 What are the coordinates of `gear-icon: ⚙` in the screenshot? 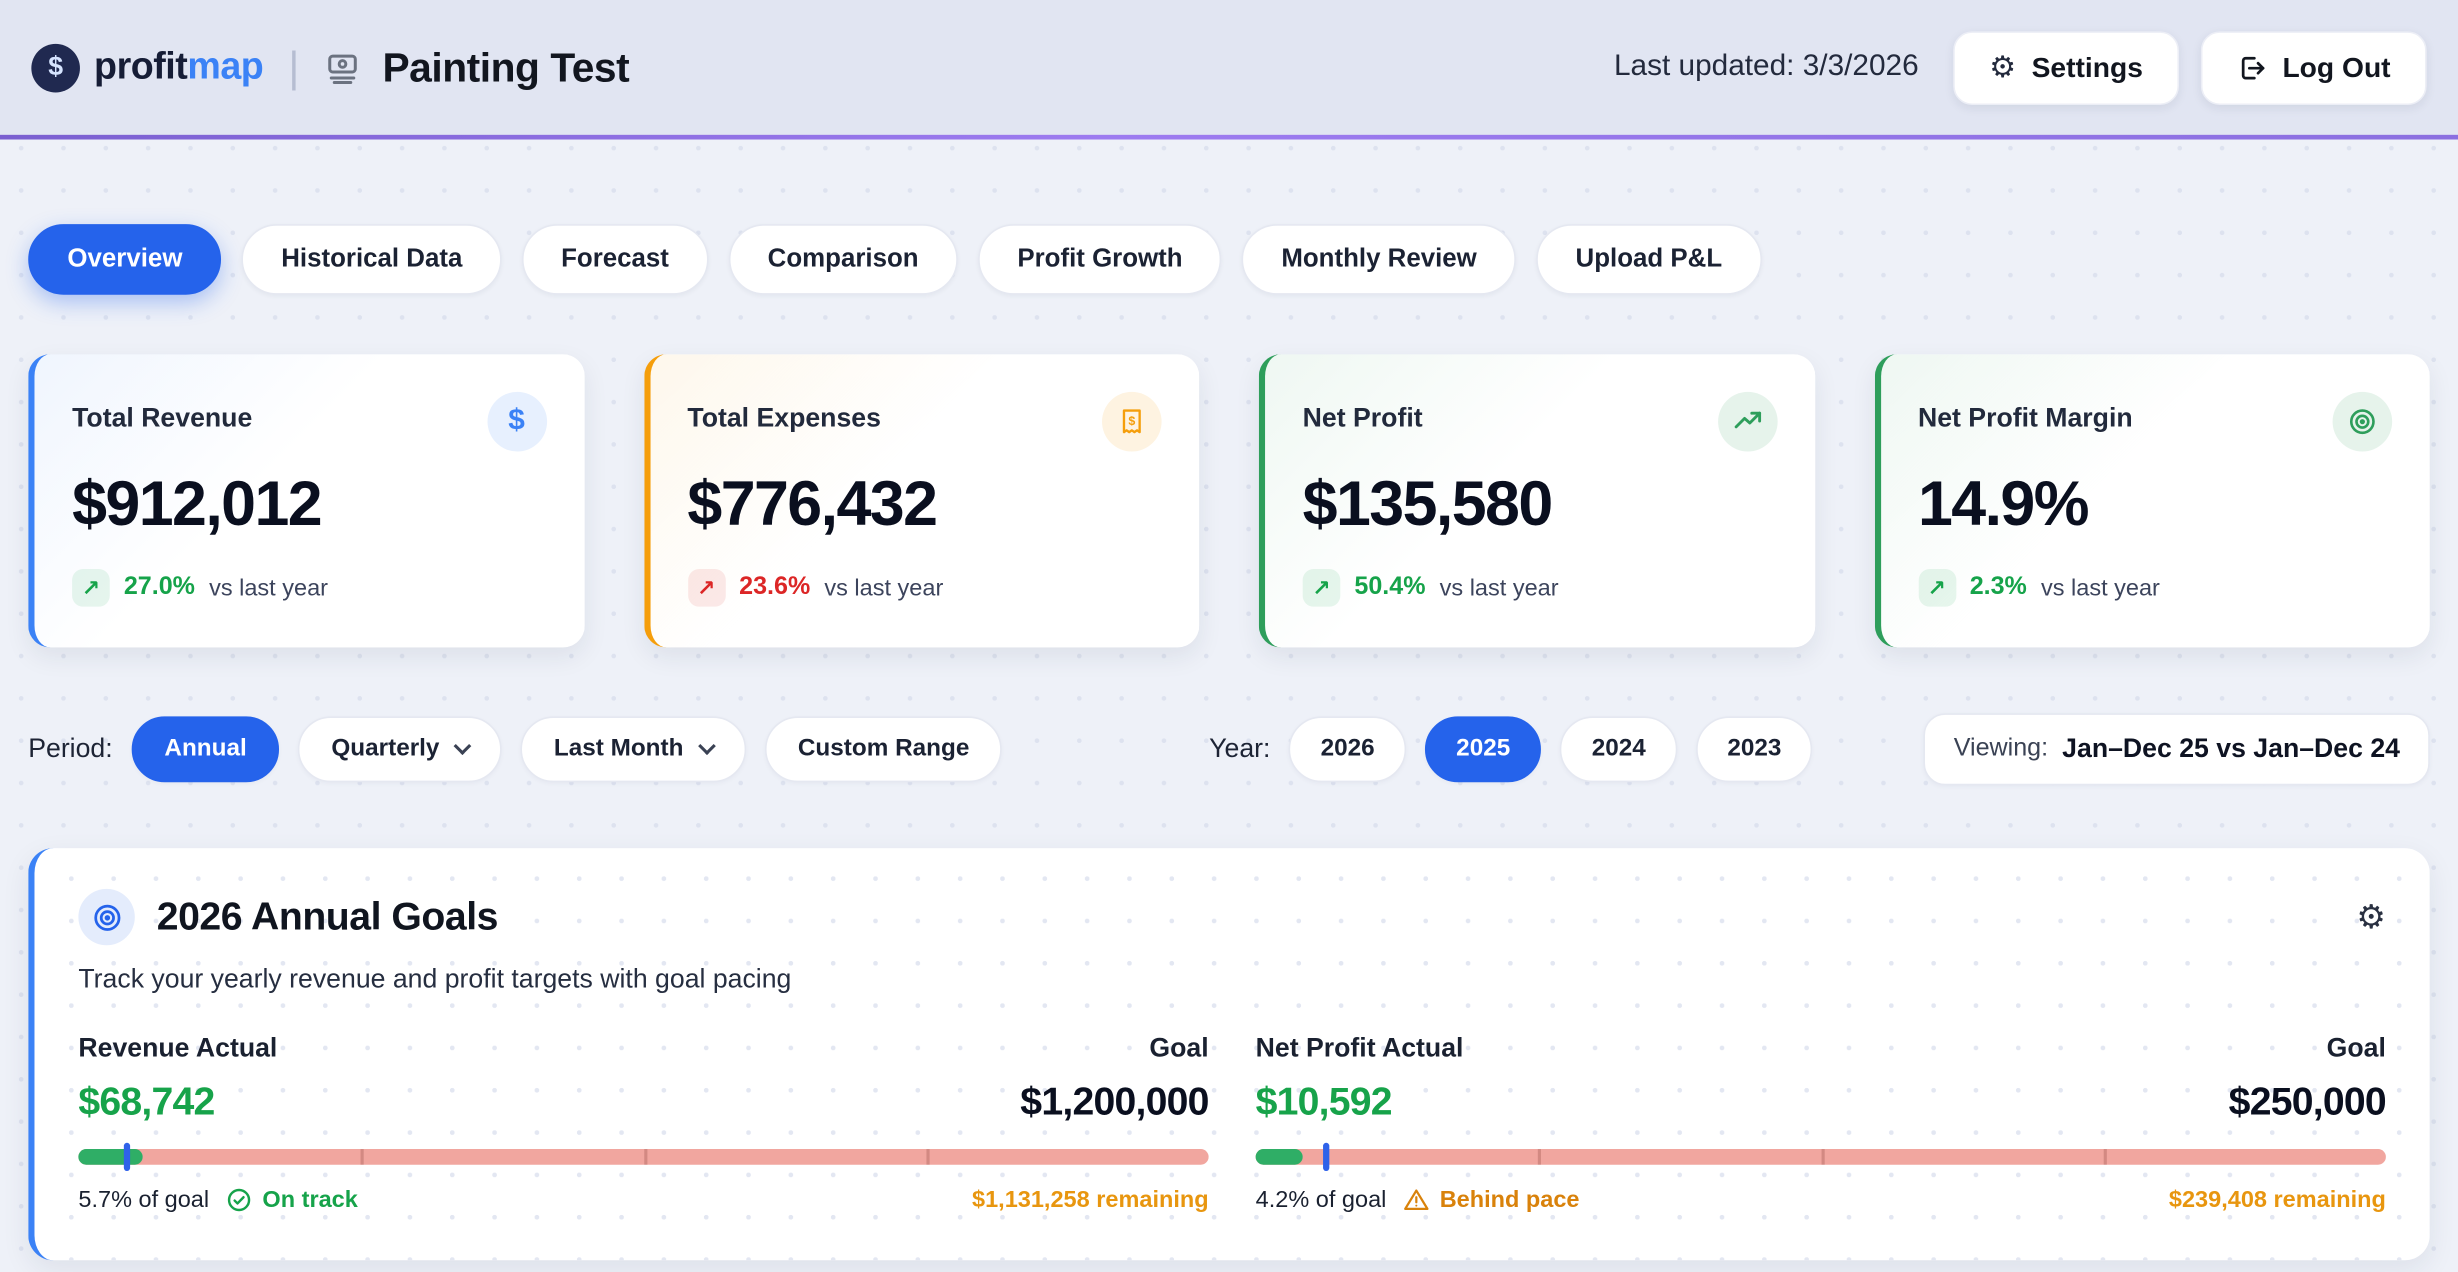 It's located at (2002, 67).